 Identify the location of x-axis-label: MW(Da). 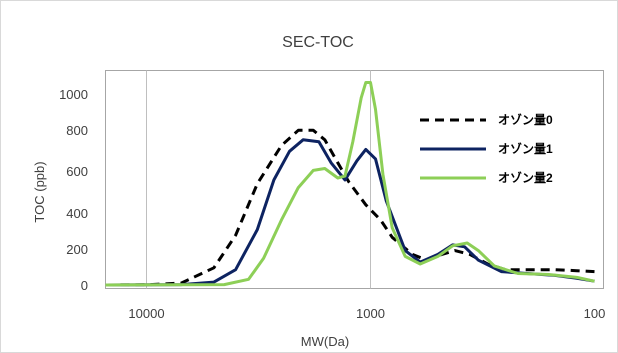
(325, 341).